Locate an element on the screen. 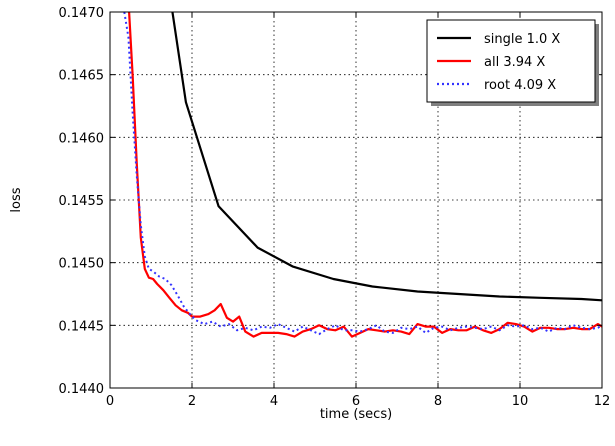  legend-label: all 3.94 X is located at coordinates (514, 62).